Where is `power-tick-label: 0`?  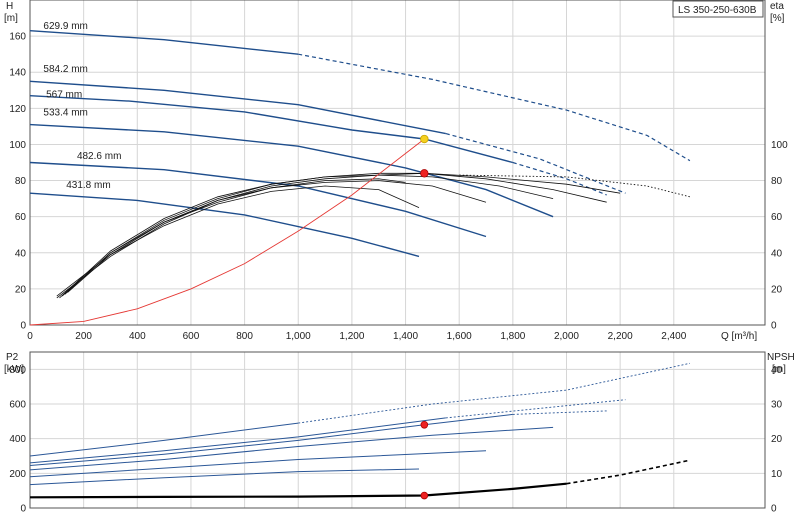
power-tick-label: 0 is located at coordinates (23, 509).